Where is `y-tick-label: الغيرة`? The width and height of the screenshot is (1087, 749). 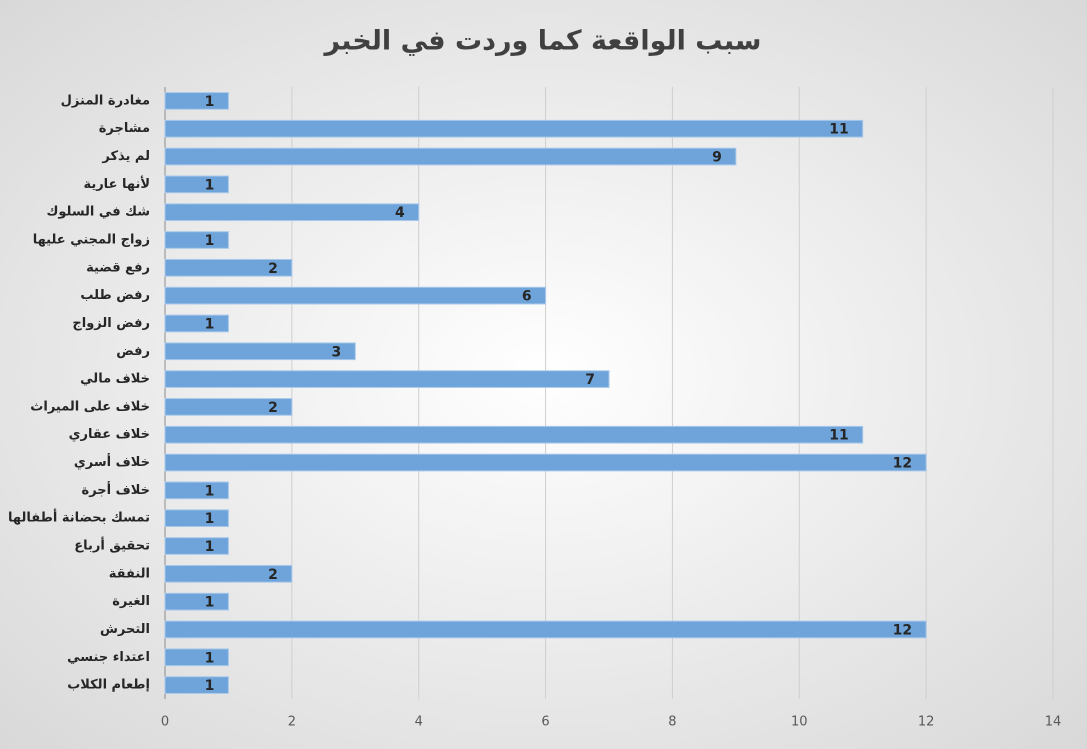 y-tick-label: الغيرة is located at coordinates (131, 601).